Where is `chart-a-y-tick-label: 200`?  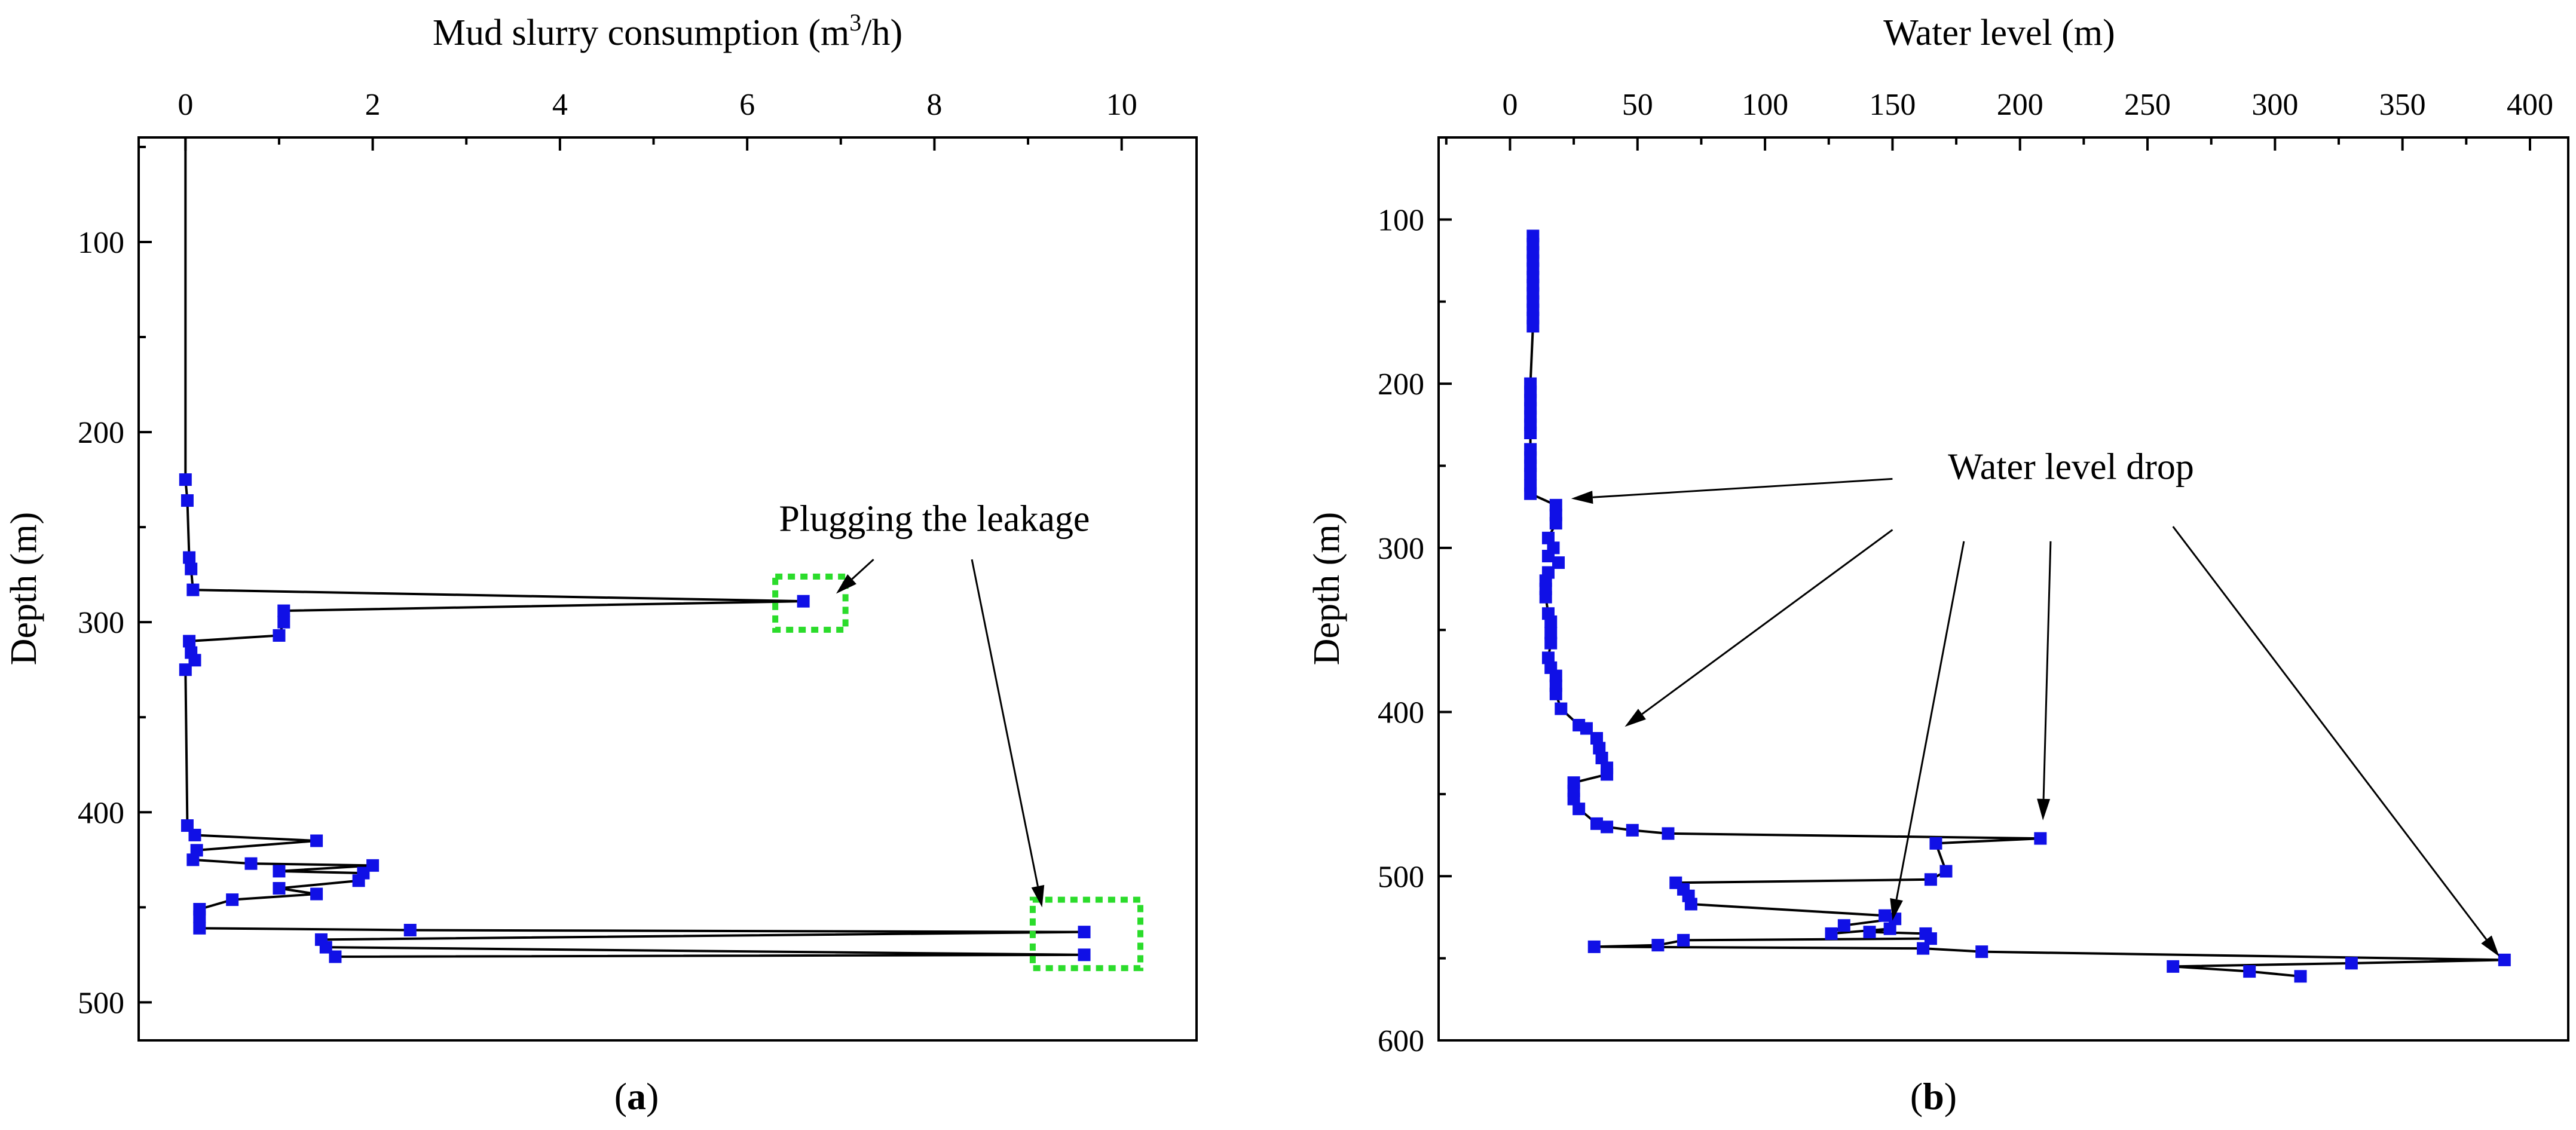
chart-a-y-tick-label: 200 is located at coordinates (101, 433).